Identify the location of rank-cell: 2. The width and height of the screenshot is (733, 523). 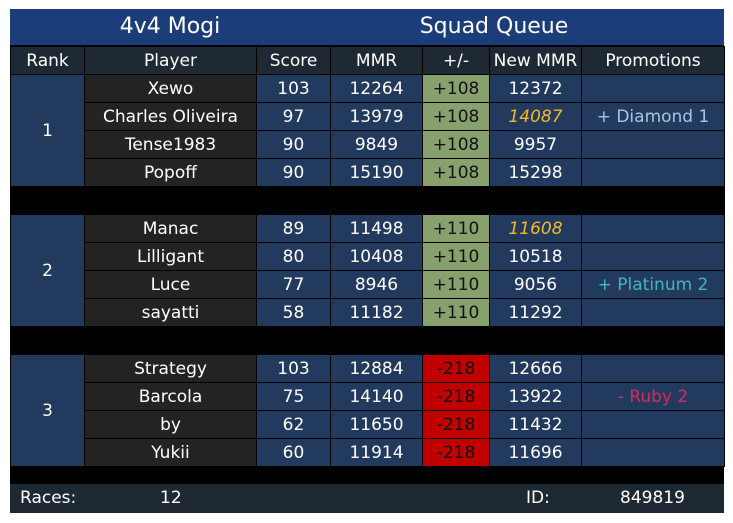
(47, 270).